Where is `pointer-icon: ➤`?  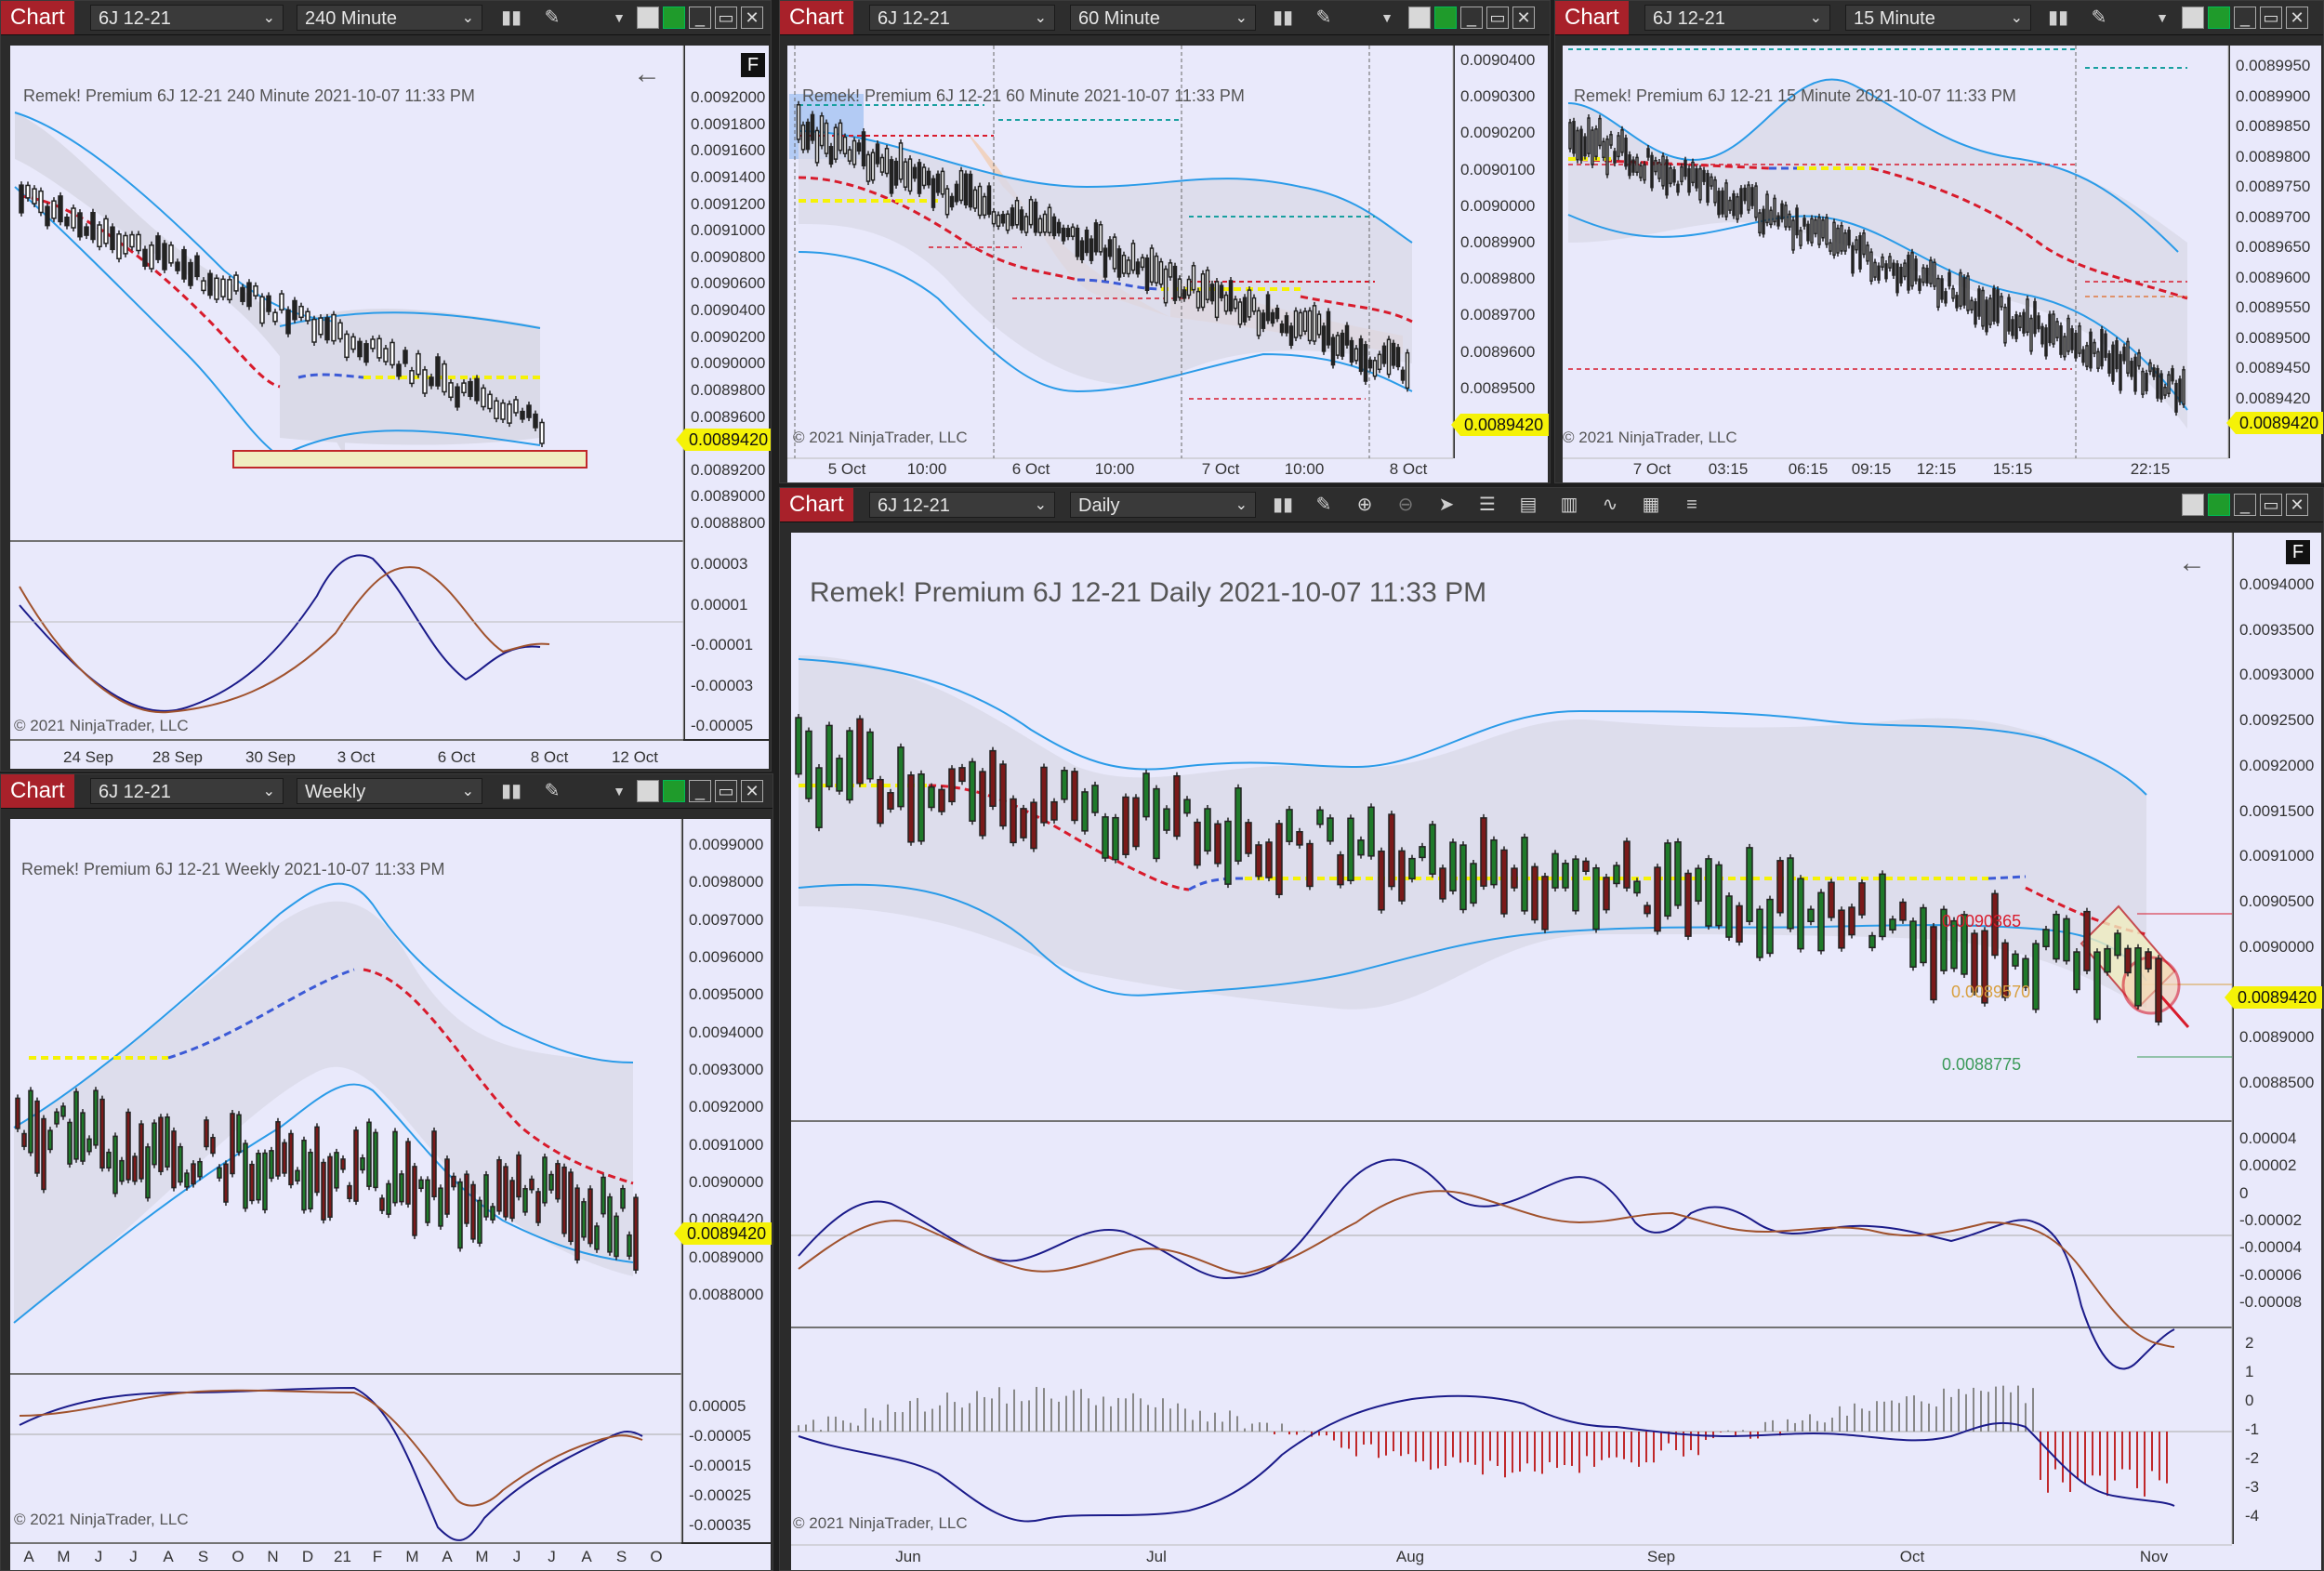
pointer-icon: ➤ is located at coordinates (1446, 505).